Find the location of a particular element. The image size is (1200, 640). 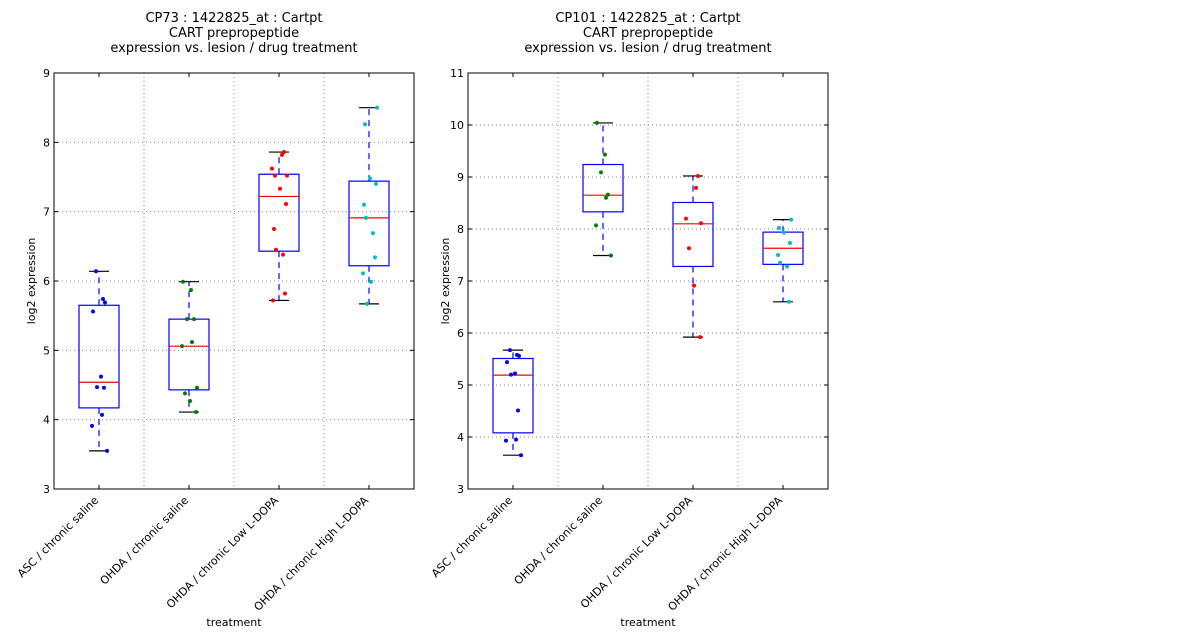

y-tick-label: 4 is located at coordinates (460, 437).